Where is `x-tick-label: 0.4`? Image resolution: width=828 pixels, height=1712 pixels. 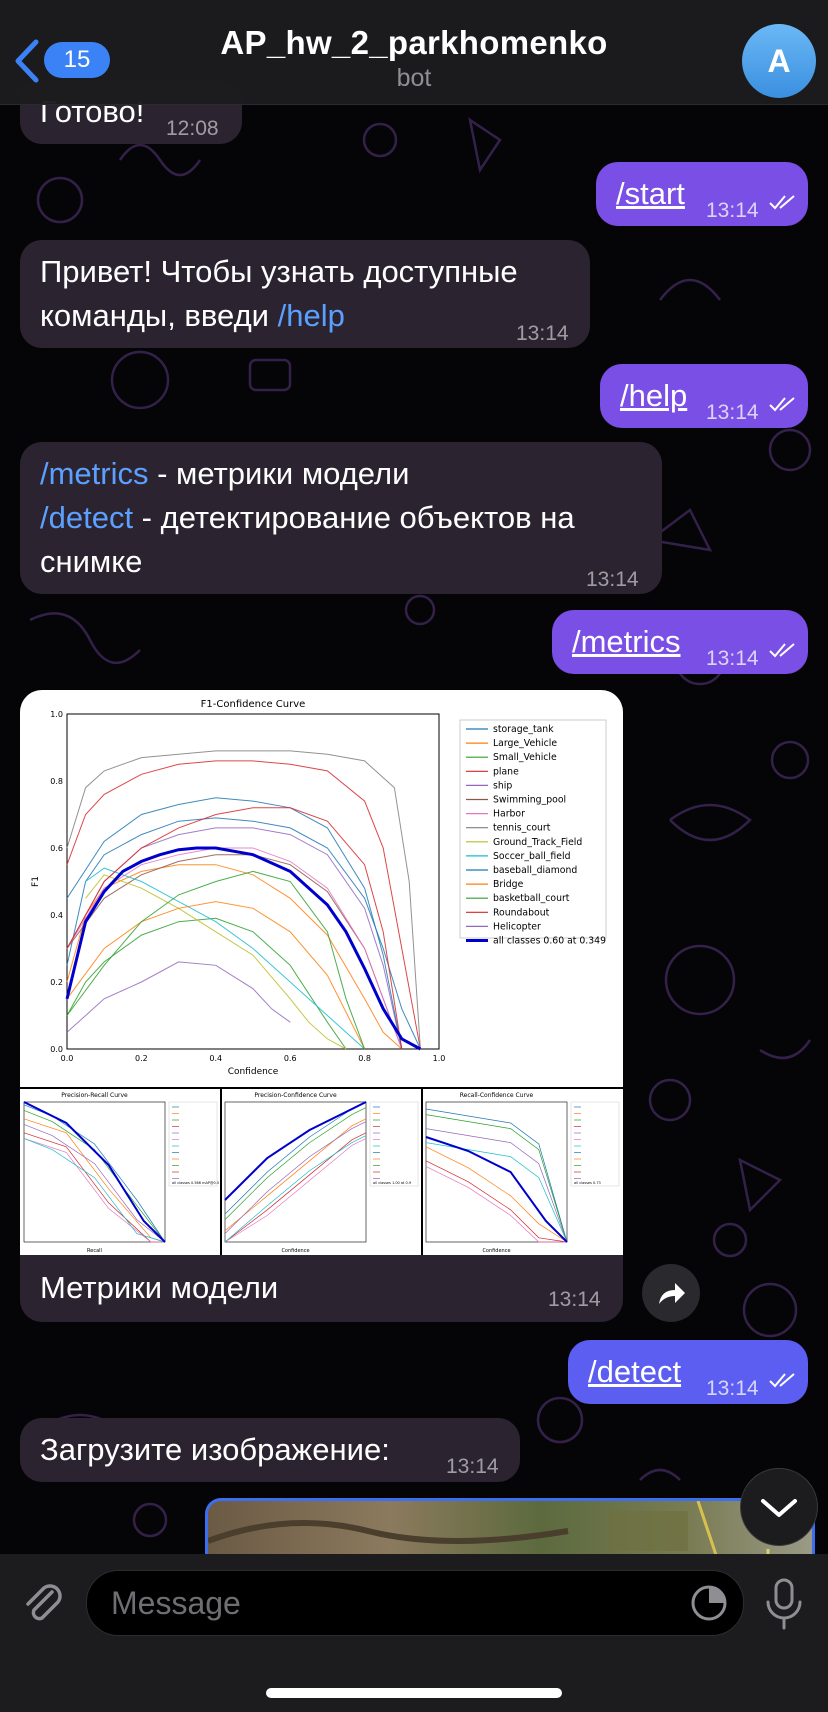
x-tick-label: 0.4 is located at coordinates (215, 1058).